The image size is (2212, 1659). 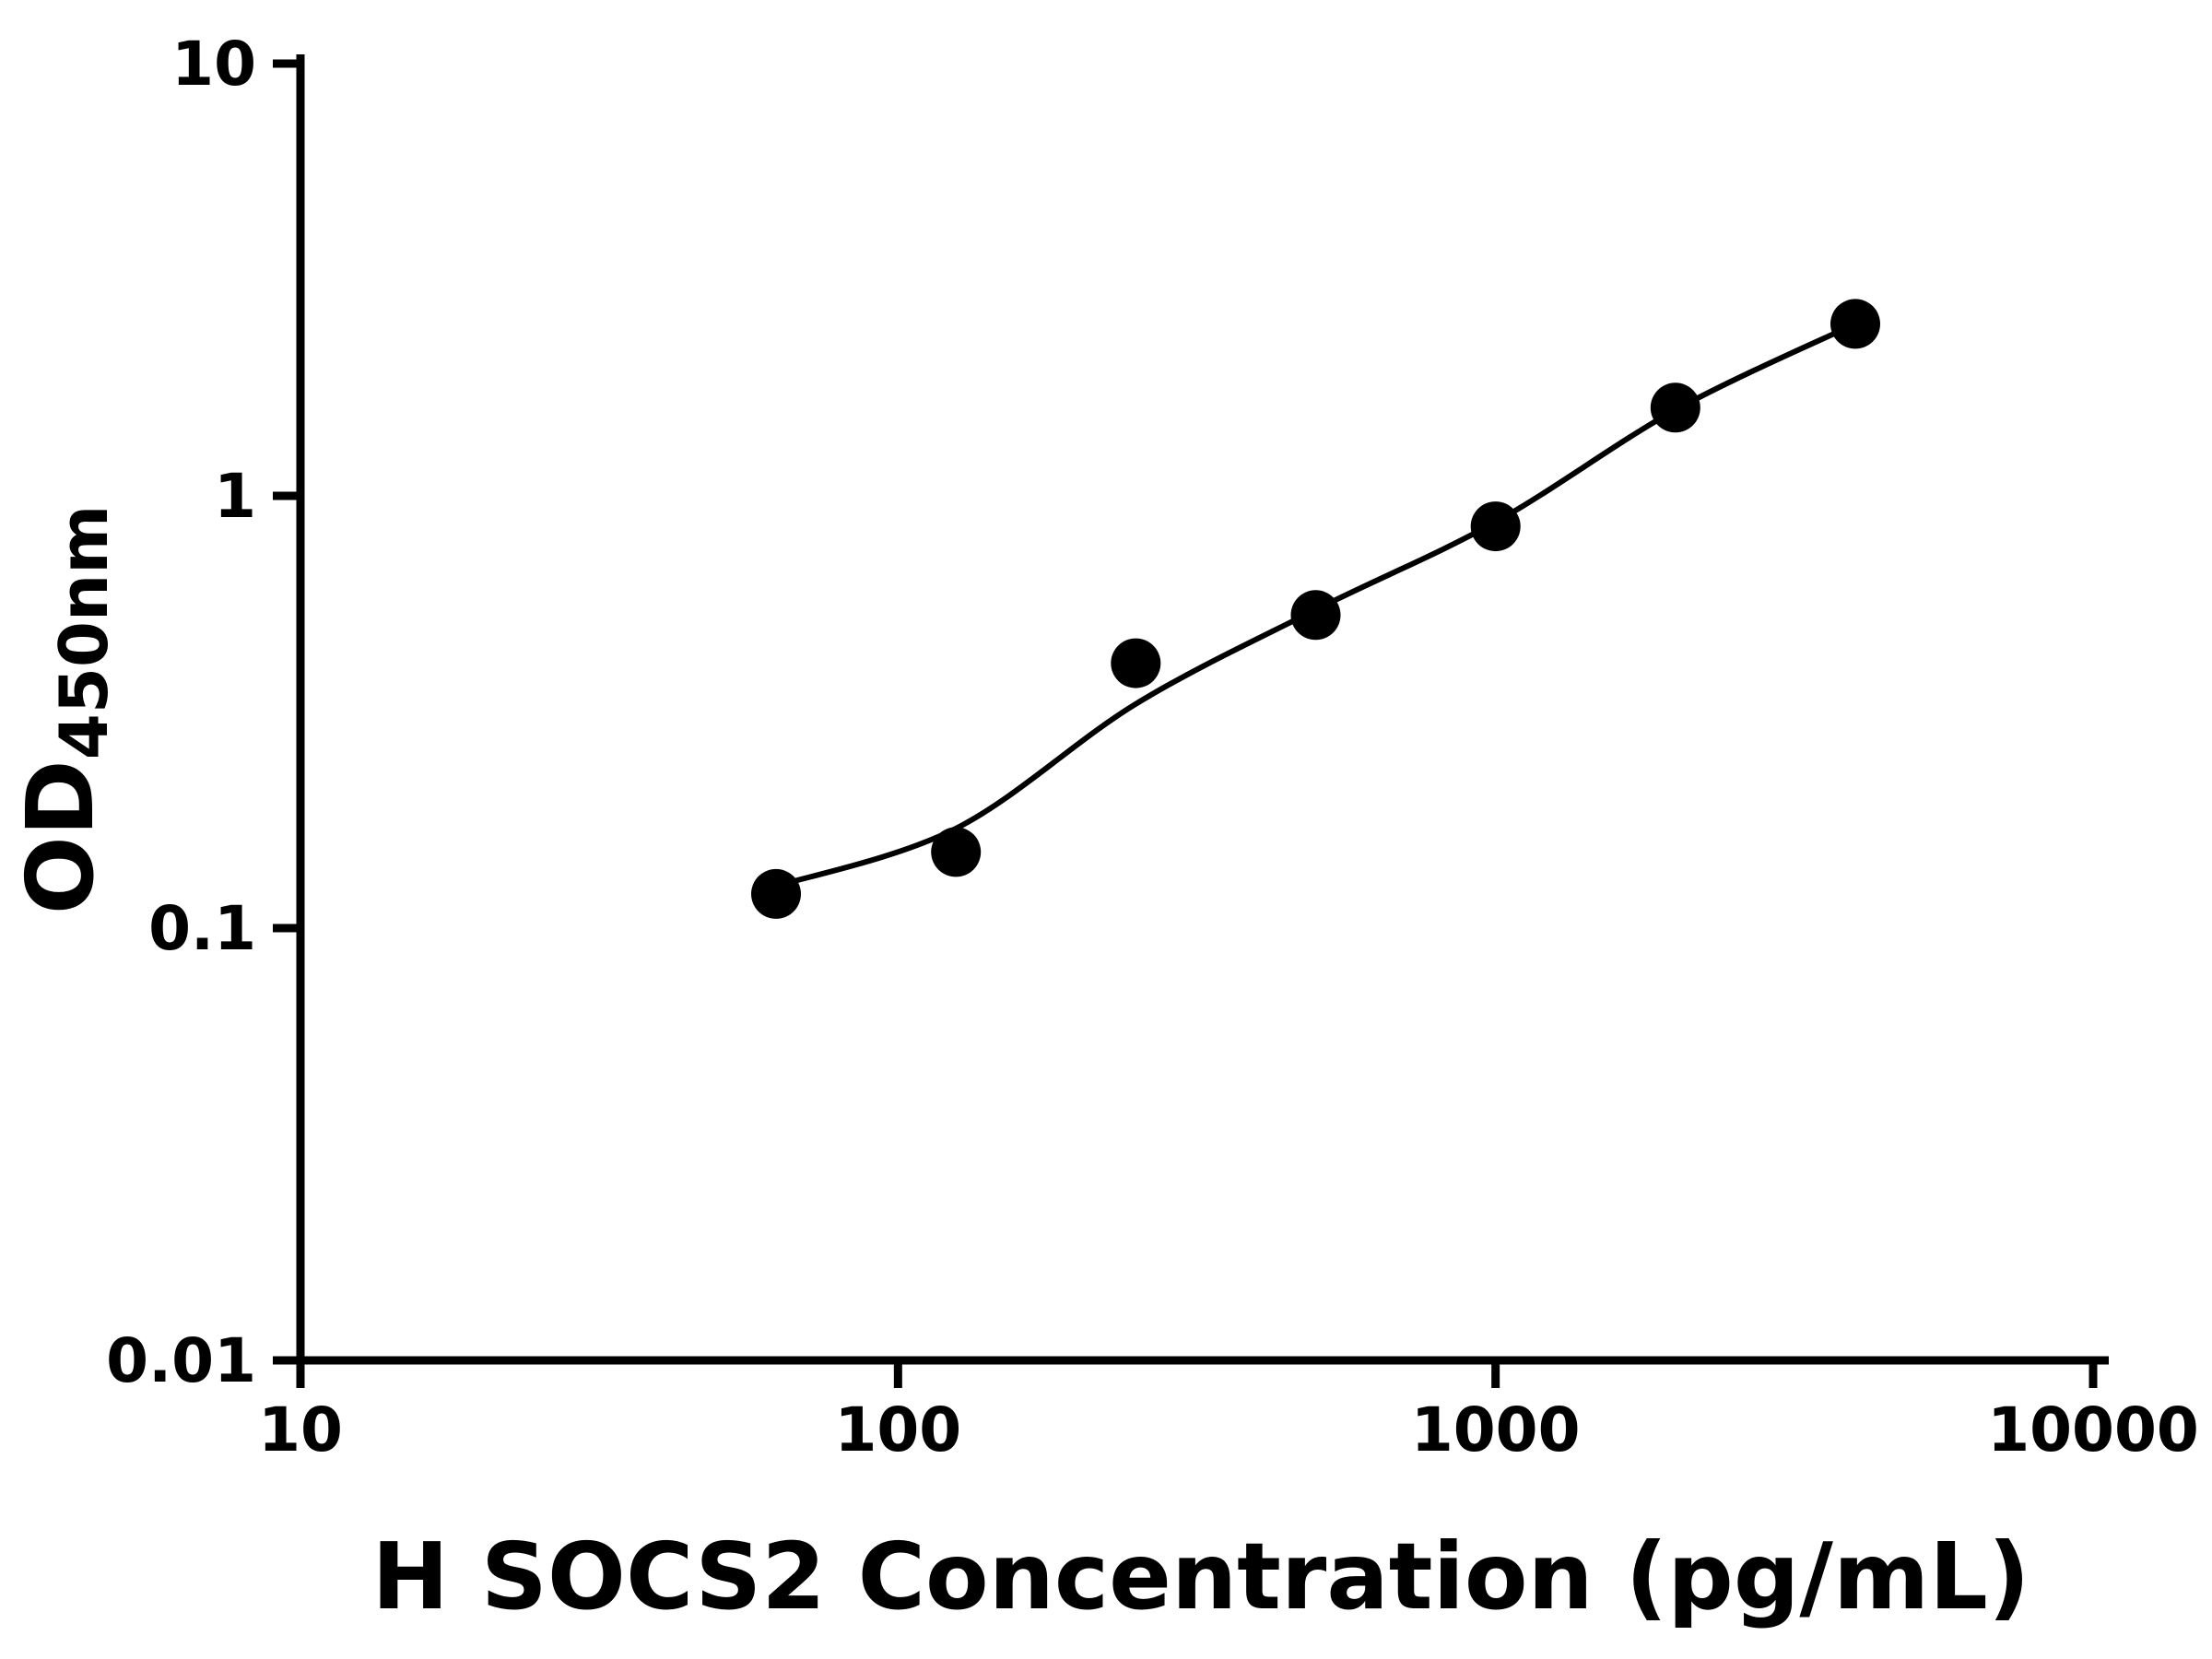 What do you see at coordinates (181, 1360) in the screenshot?
I see `y-tick-label: 0.01` at bounding box center [181, 1360].